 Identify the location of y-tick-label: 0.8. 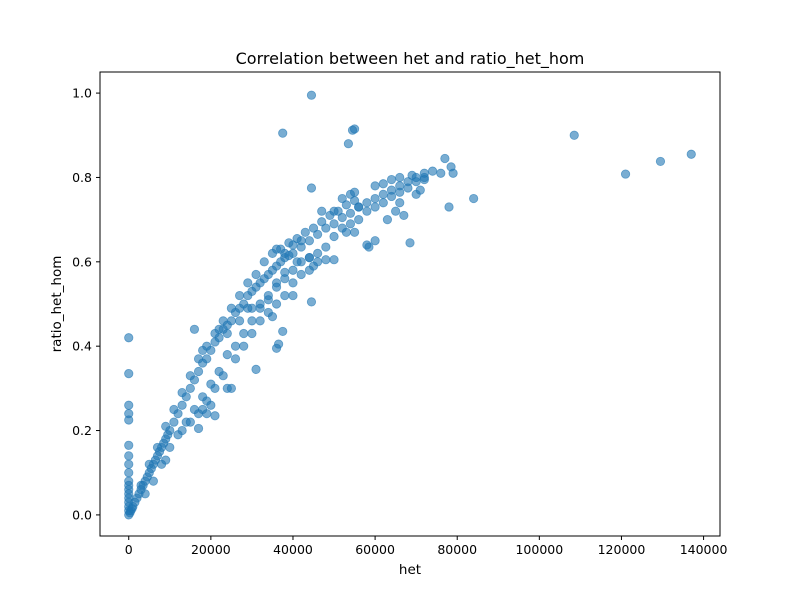
(82, 177).